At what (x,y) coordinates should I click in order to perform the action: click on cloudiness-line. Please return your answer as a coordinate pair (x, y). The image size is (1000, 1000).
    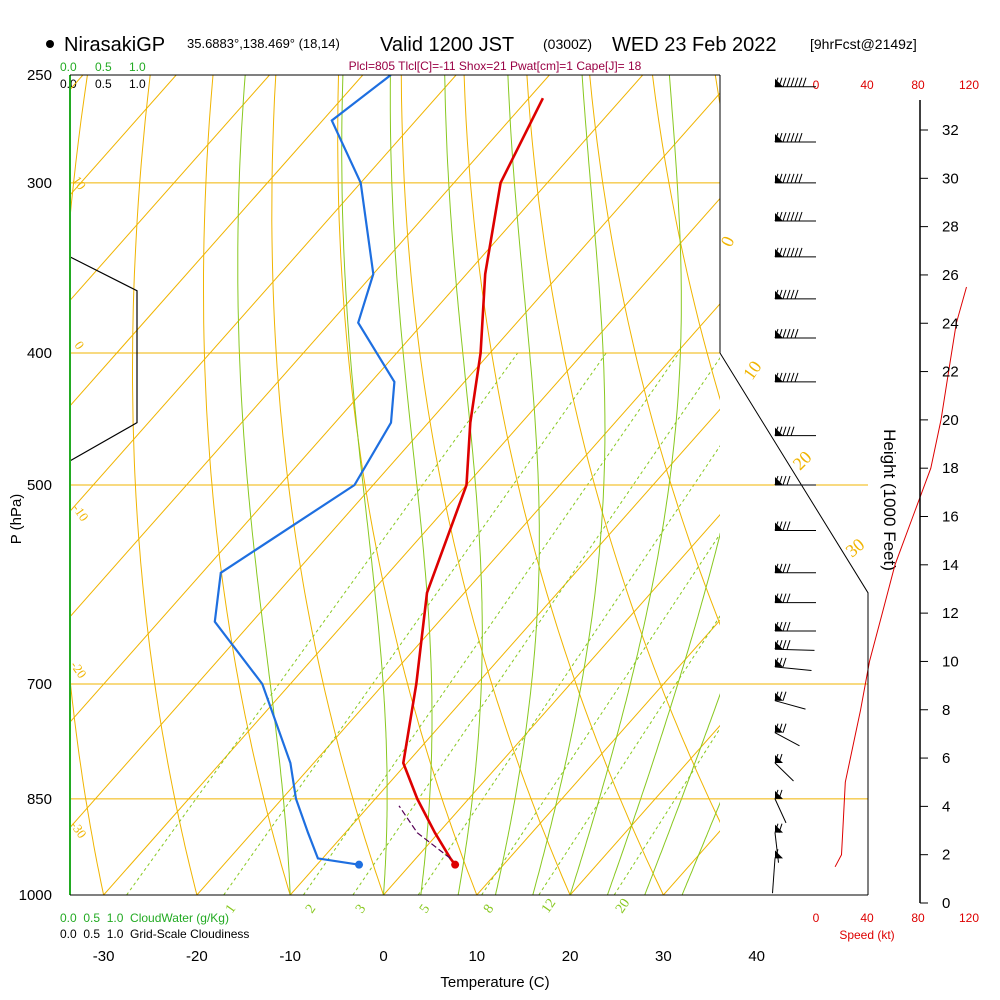
    Looking at the image, I should click on (103, 359).